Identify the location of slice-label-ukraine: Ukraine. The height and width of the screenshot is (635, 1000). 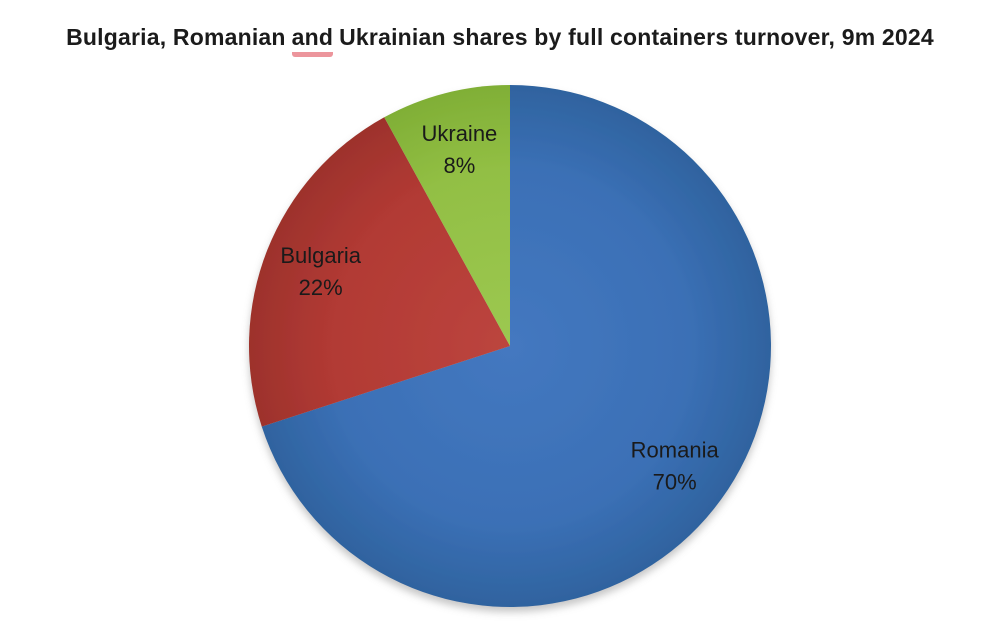
(459, 133).